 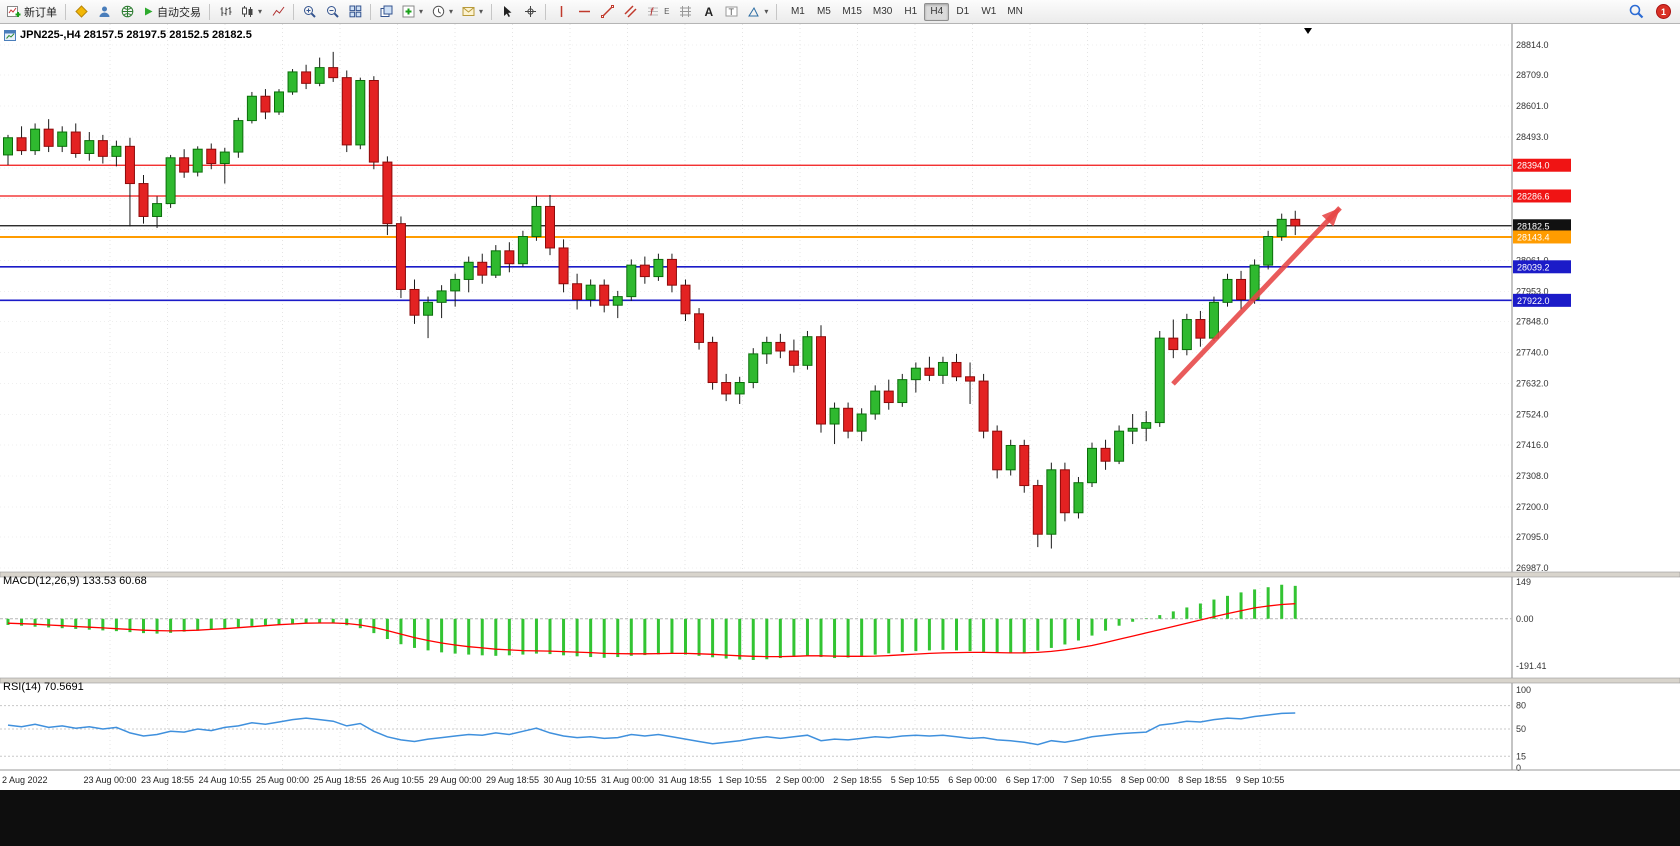 What do you see at coordinates (1523, 582) in the screenshot?
I see `svg-text: 149` at bounding box center [1523, 582].